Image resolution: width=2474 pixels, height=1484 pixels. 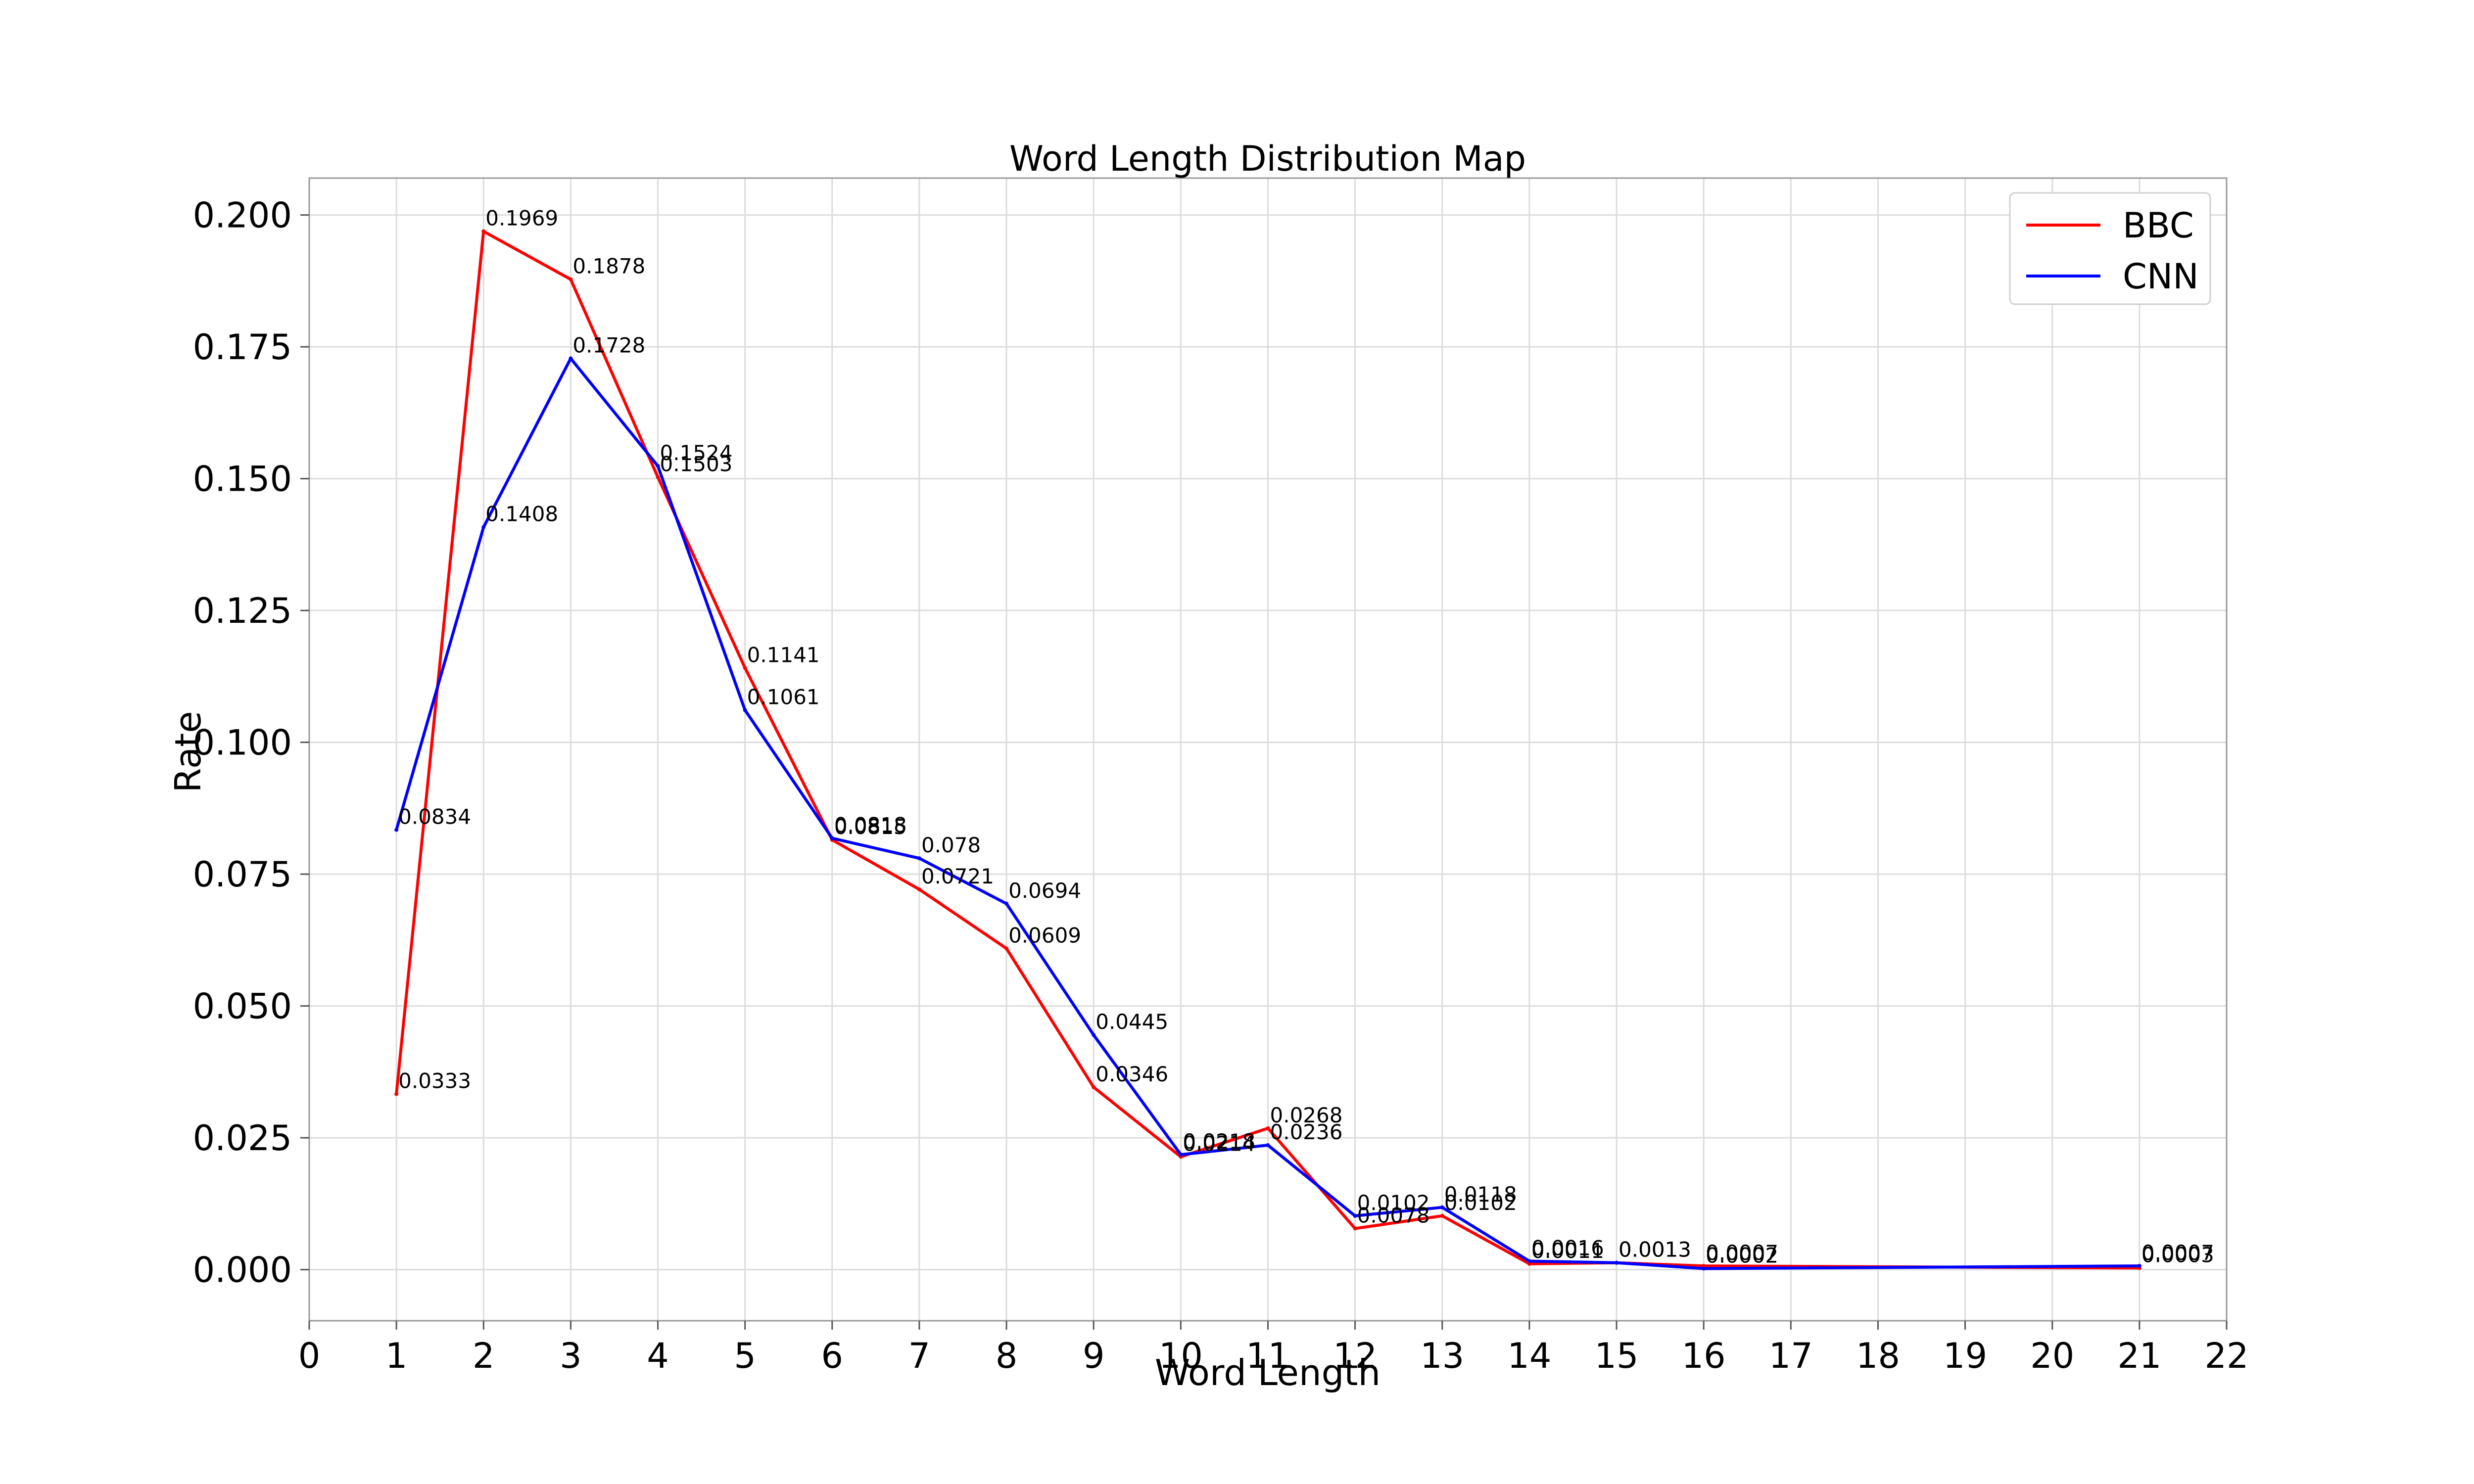 What do you see at coordinates (697, 464) in the screenshot?
I see `bbc-data-label: 0.1503` at bounding box center [697, 464].